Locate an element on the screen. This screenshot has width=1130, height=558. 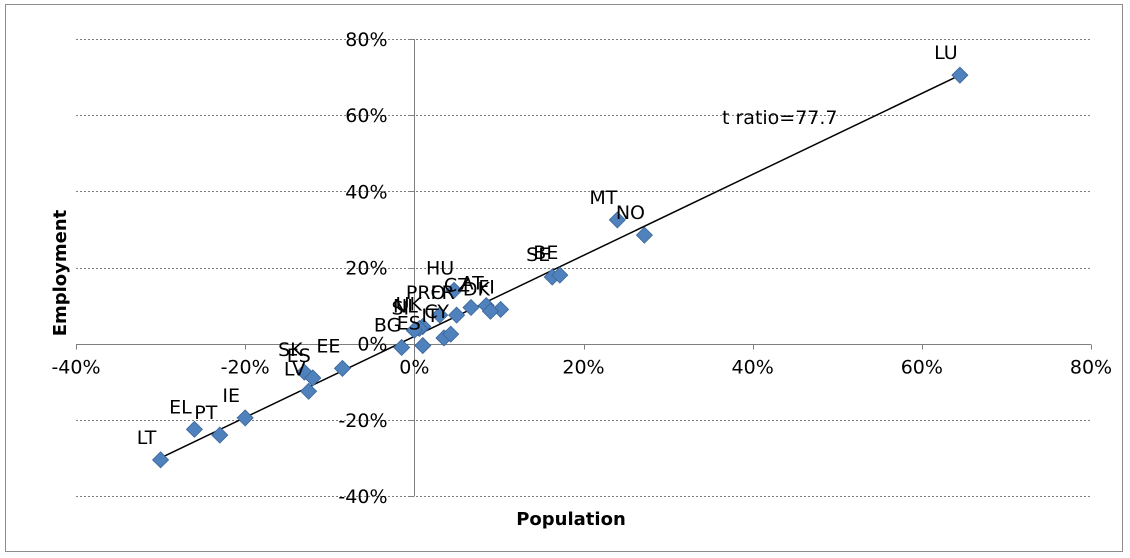
point-label: BG is located at coordinates (387, 325).